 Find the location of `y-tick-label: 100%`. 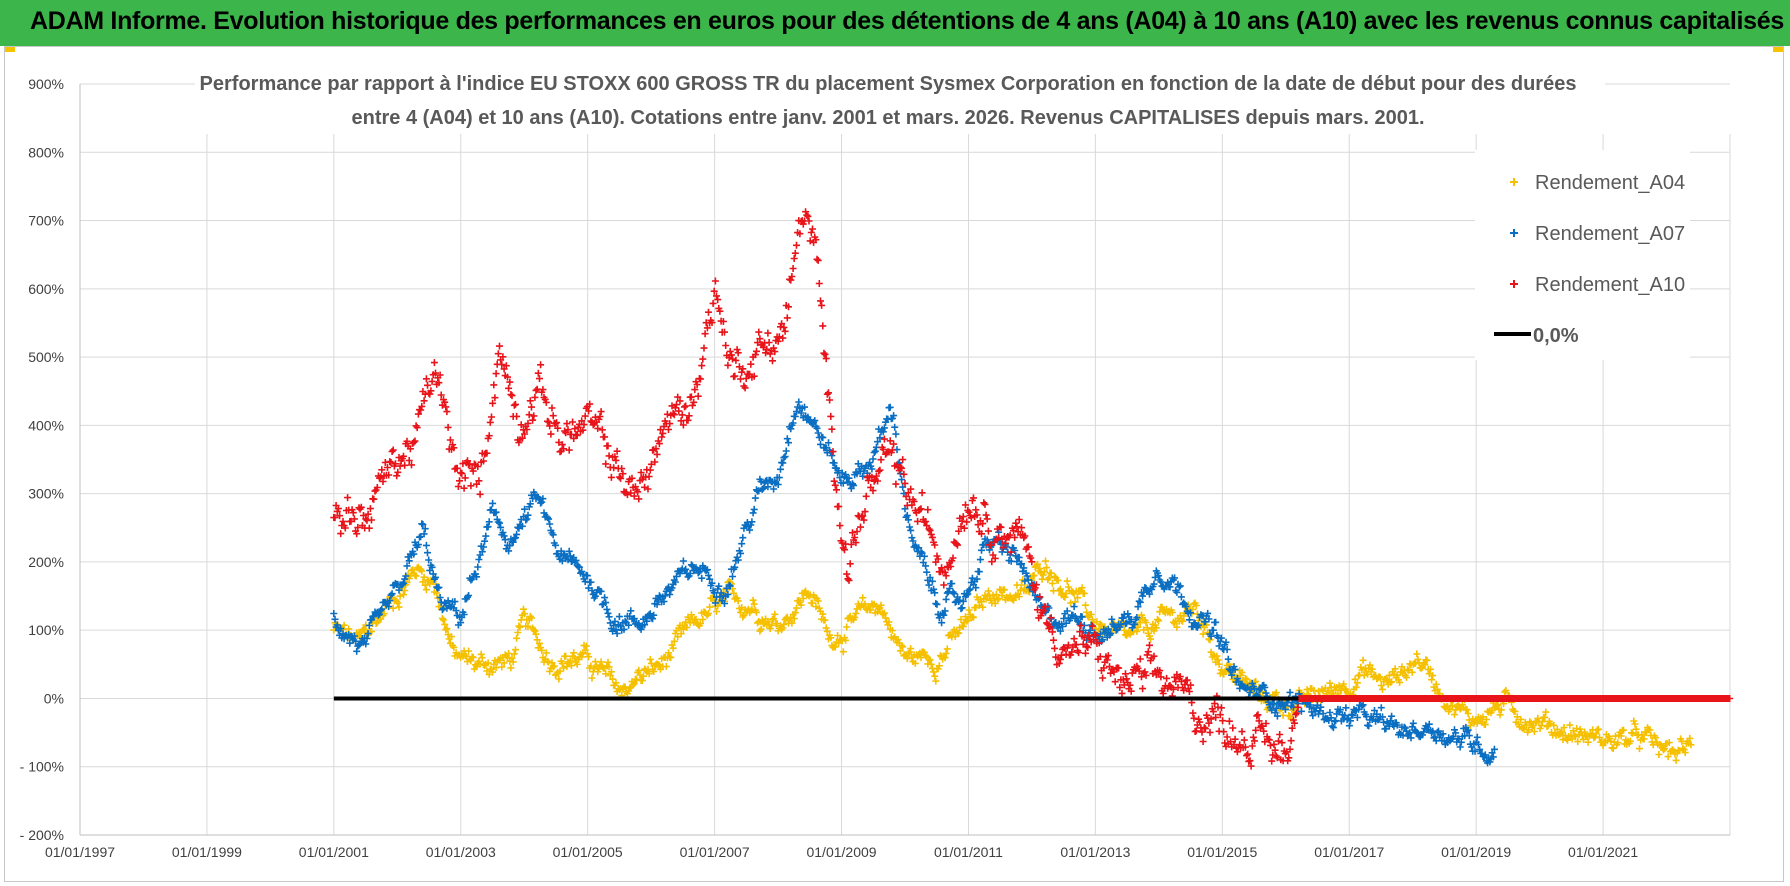

y-tick-label: 100% is located at coordinates (46, 630).